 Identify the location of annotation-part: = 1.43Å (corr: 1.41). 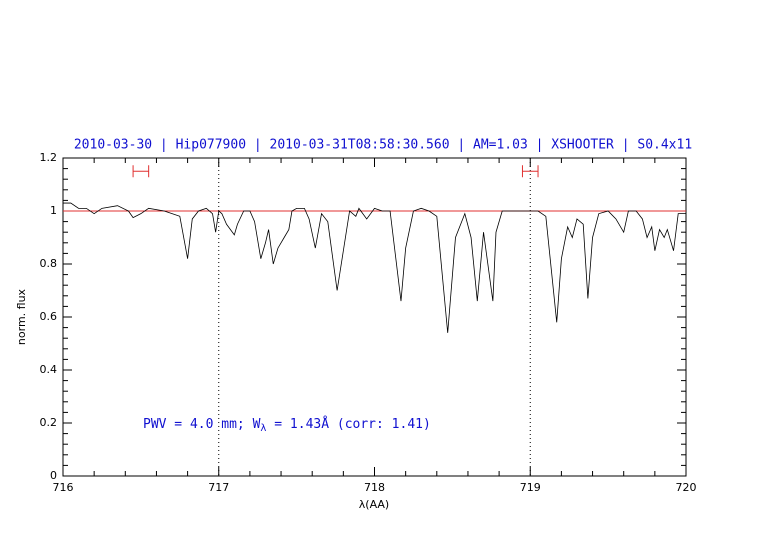
(348, 424).